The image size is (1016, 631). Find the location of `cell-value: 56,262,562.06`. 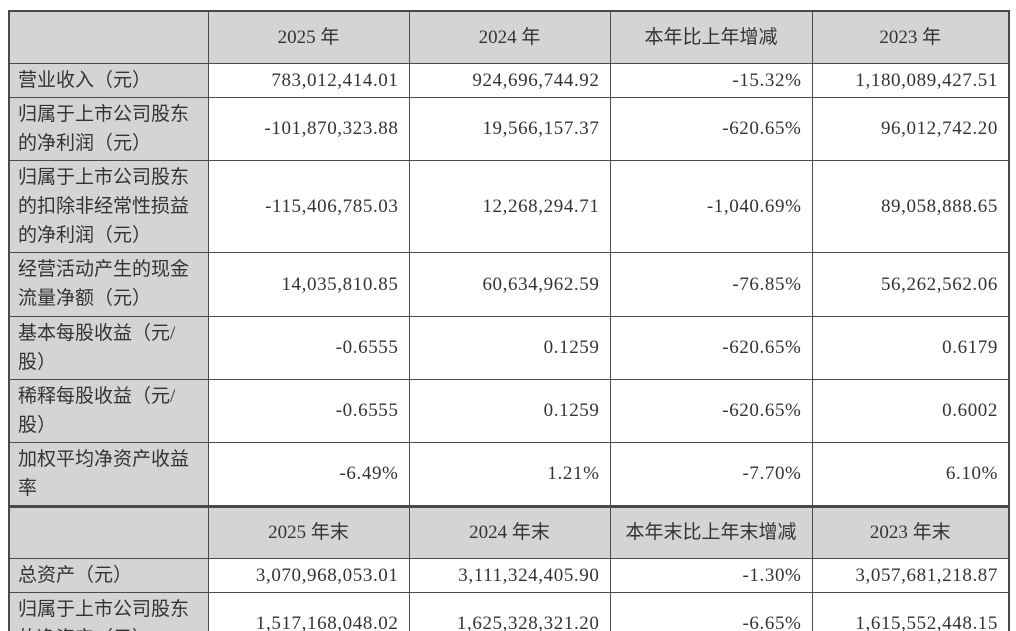

cell-value: 56,262,562.06 is located at coordinates (910, 284).